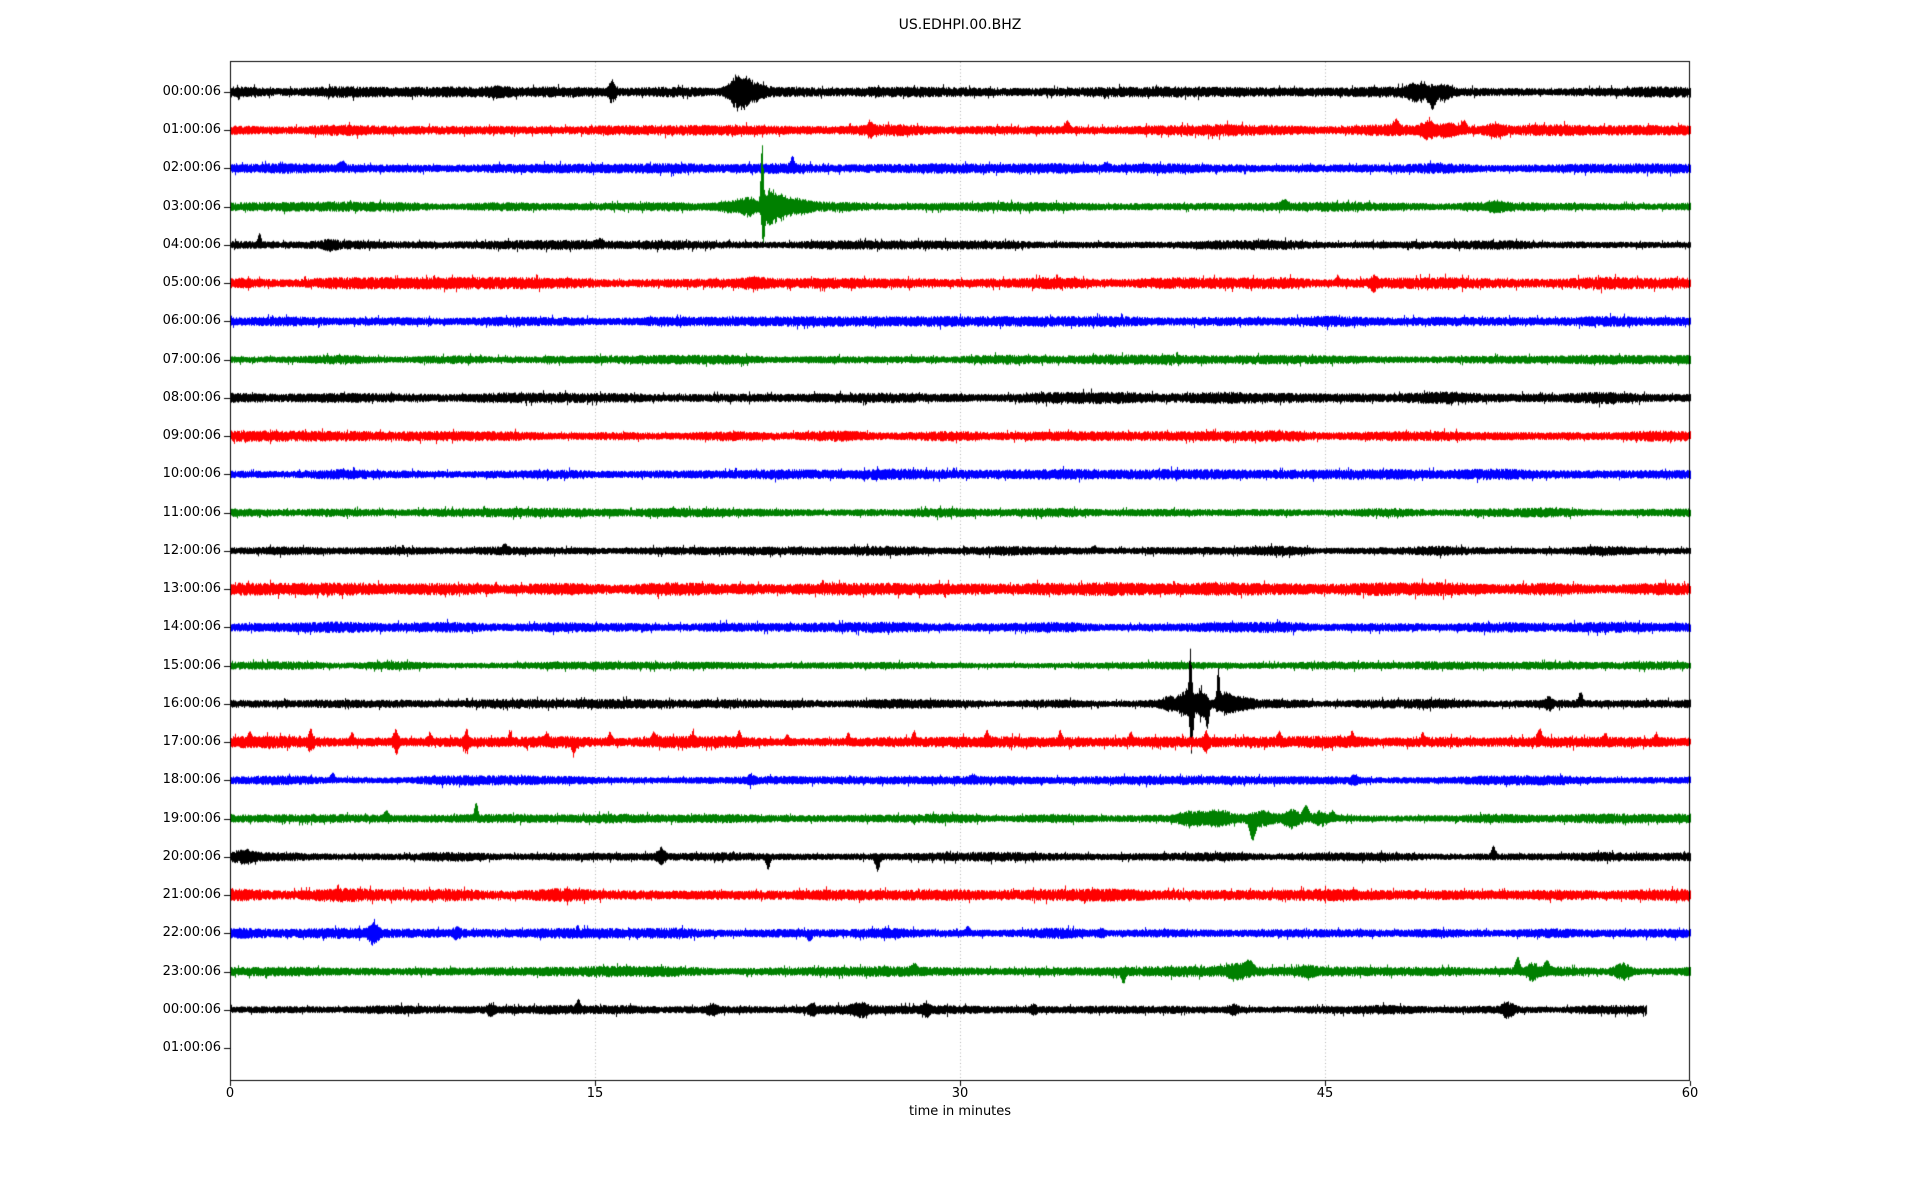  Describe the element at coordinates (191, 818) in the screenshot. I see `y-tick-label: 19:00:06` at that location.